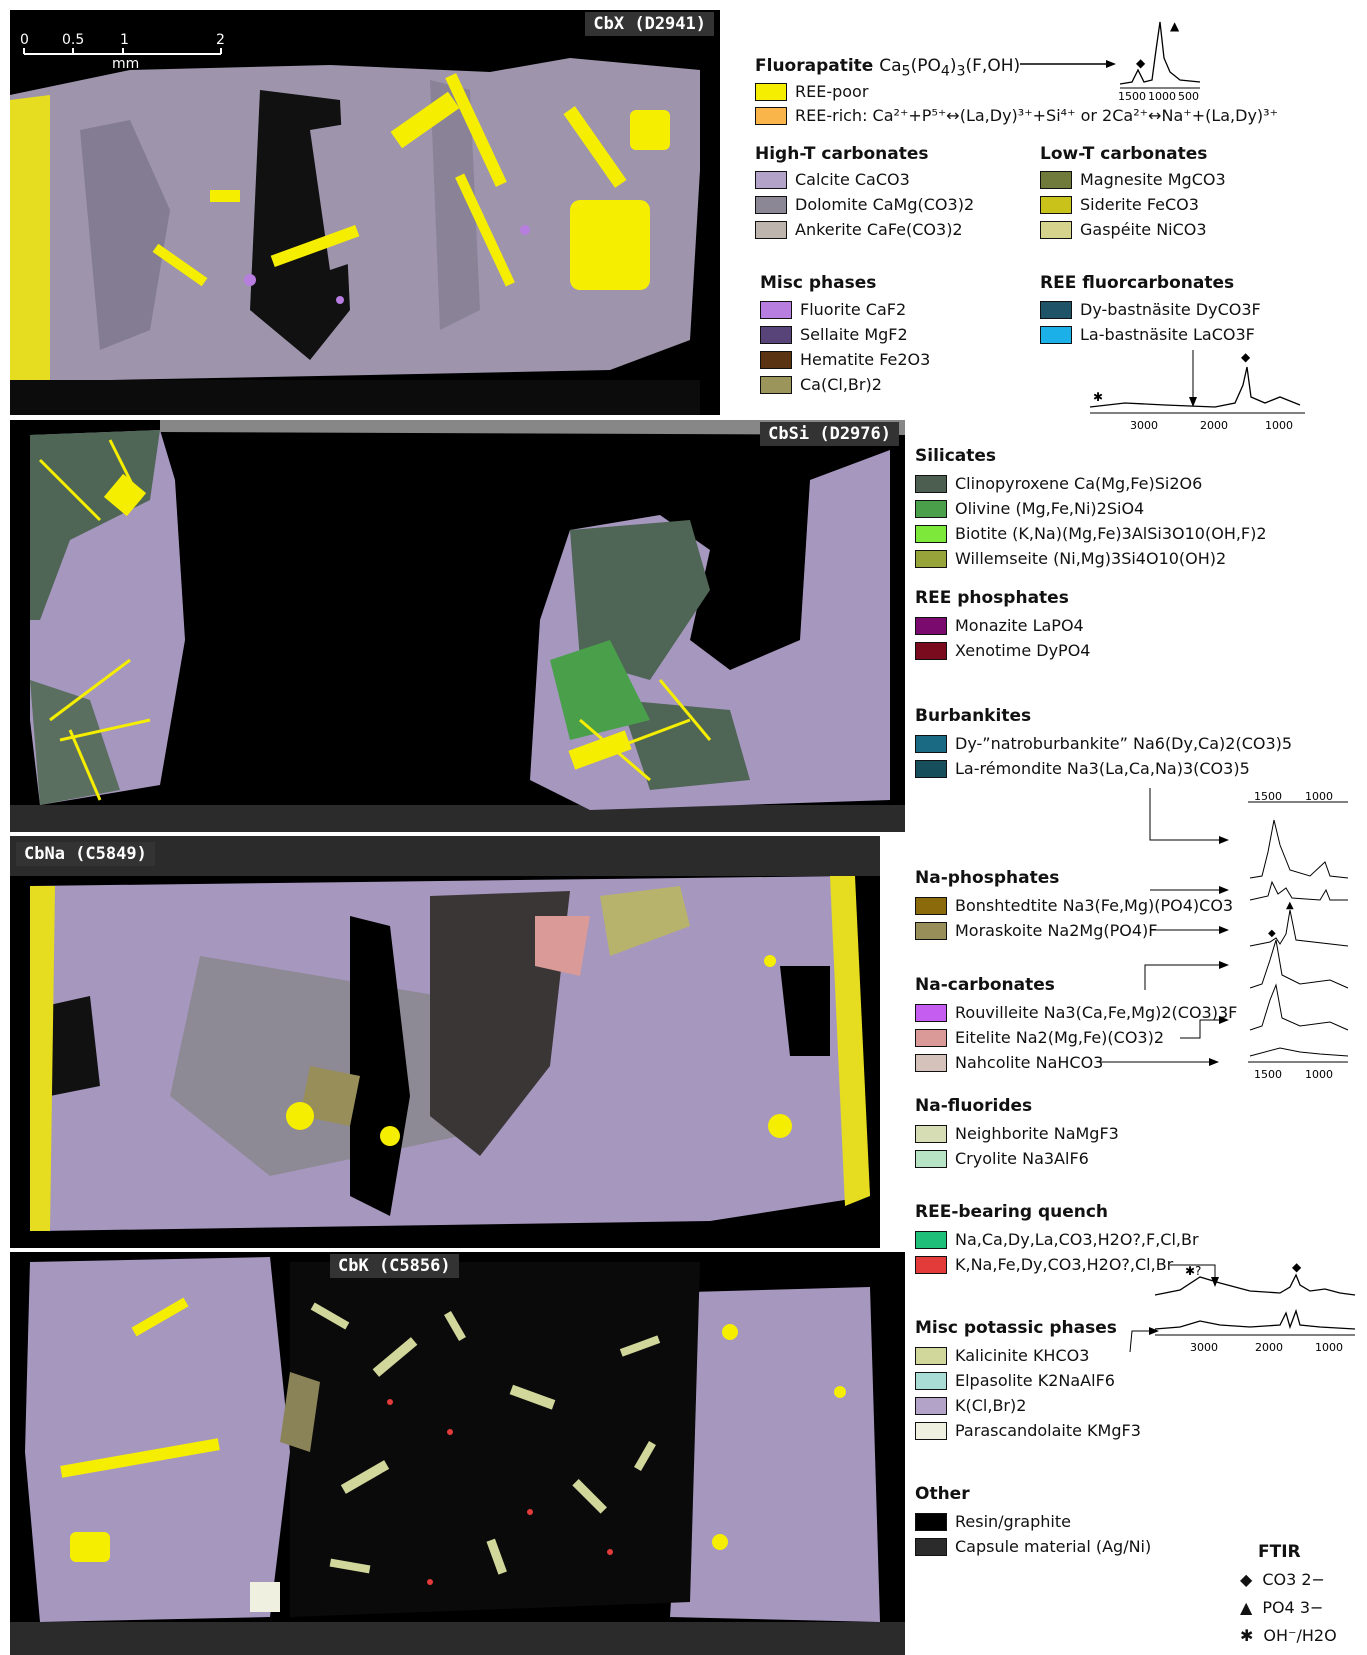 The image size is (1367, 1655). Describe the element at coordinates (942, 1494) in the screenshot. I see `legend-other-title: Other` at that location.